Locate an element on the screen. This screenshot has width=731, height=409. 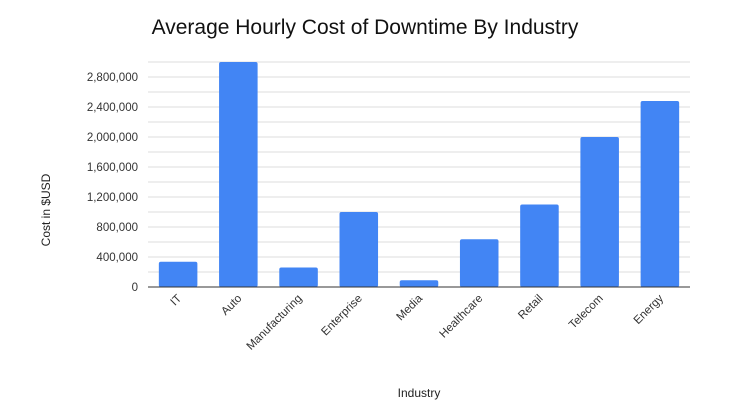
bar-energy is located at coordinates (660, 194).